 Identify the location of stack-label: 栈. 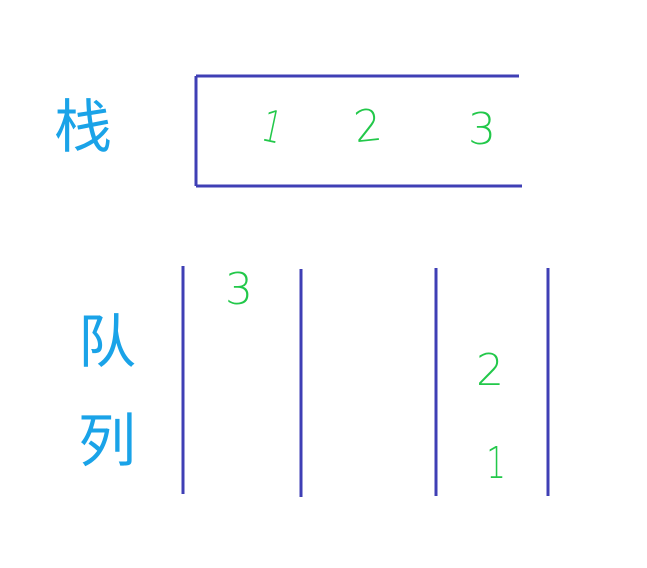
(83, 127).